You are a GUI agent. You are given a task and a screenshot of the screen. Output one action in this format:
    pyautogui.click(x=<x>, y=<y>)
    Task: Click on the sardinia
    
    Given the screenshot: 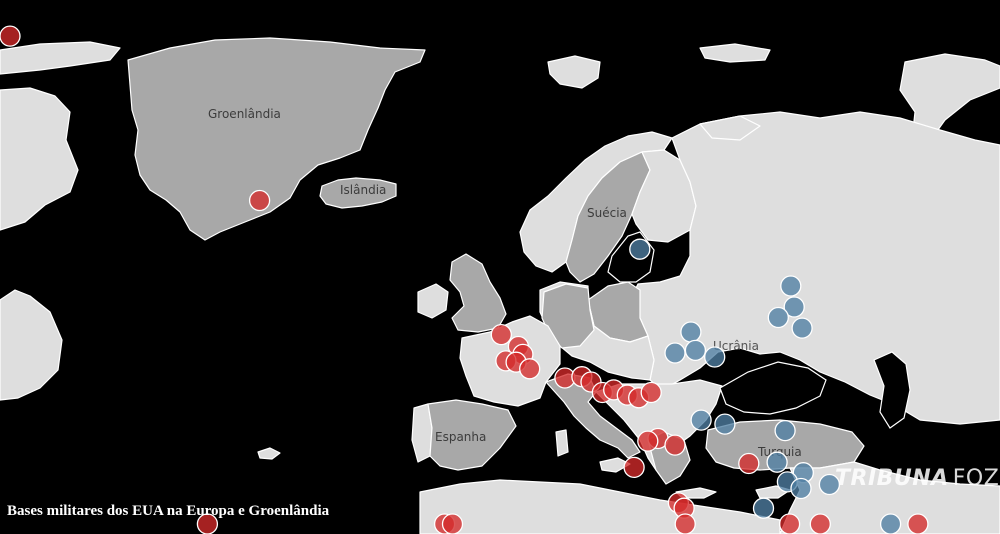 What is the action you would take?
    pyautogui.click(x=562, y=443)
    